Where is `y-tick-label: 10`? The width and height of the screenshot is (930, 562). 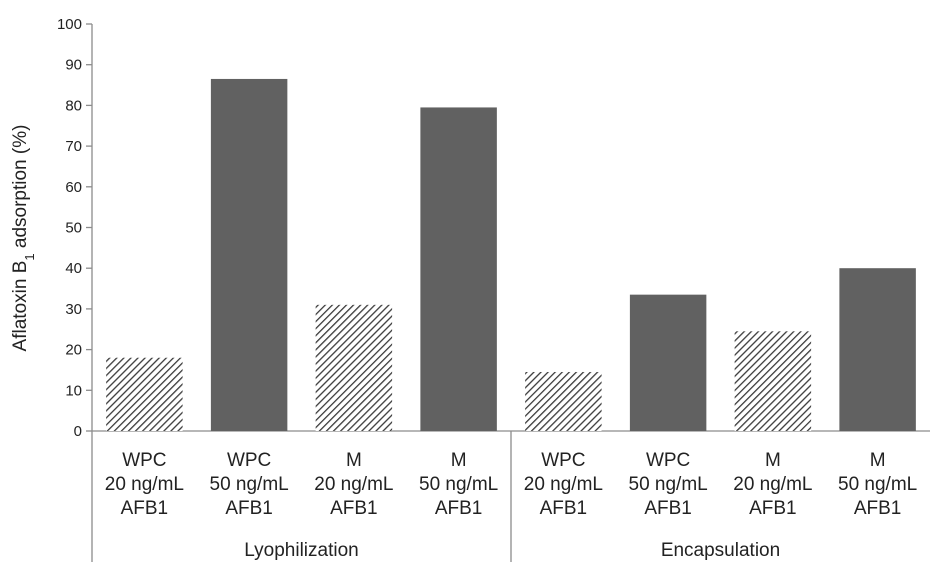
y-tick-label: 10 is located at coordinates (73, 390).